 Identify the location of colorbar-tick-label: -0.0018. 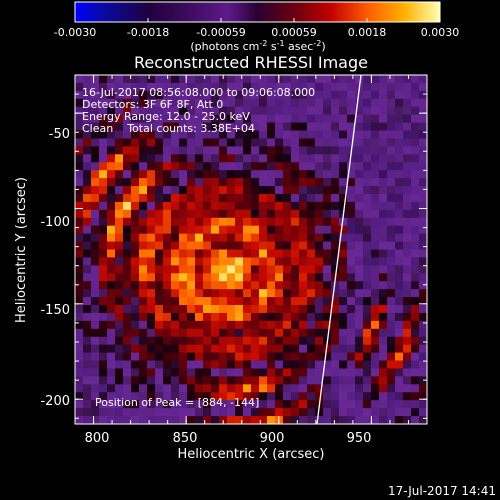
(148, 32).